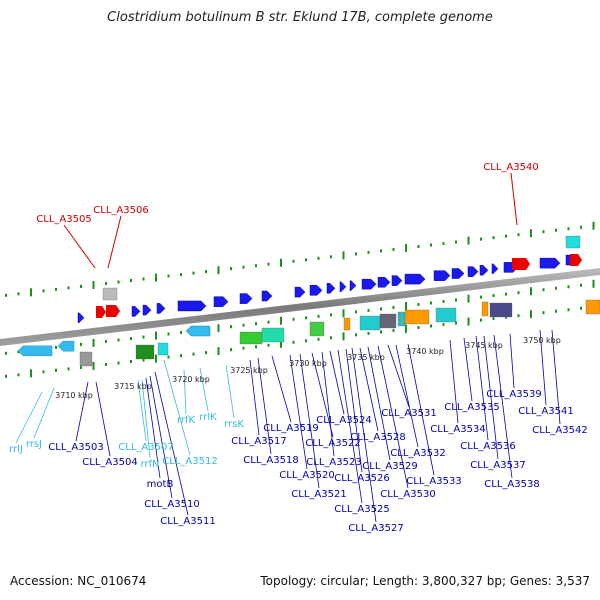  What do you see at coordinates (189, 461) in the screenshot?
I see `gene-label: CLL_A3512` at bounding box center [189, 461].